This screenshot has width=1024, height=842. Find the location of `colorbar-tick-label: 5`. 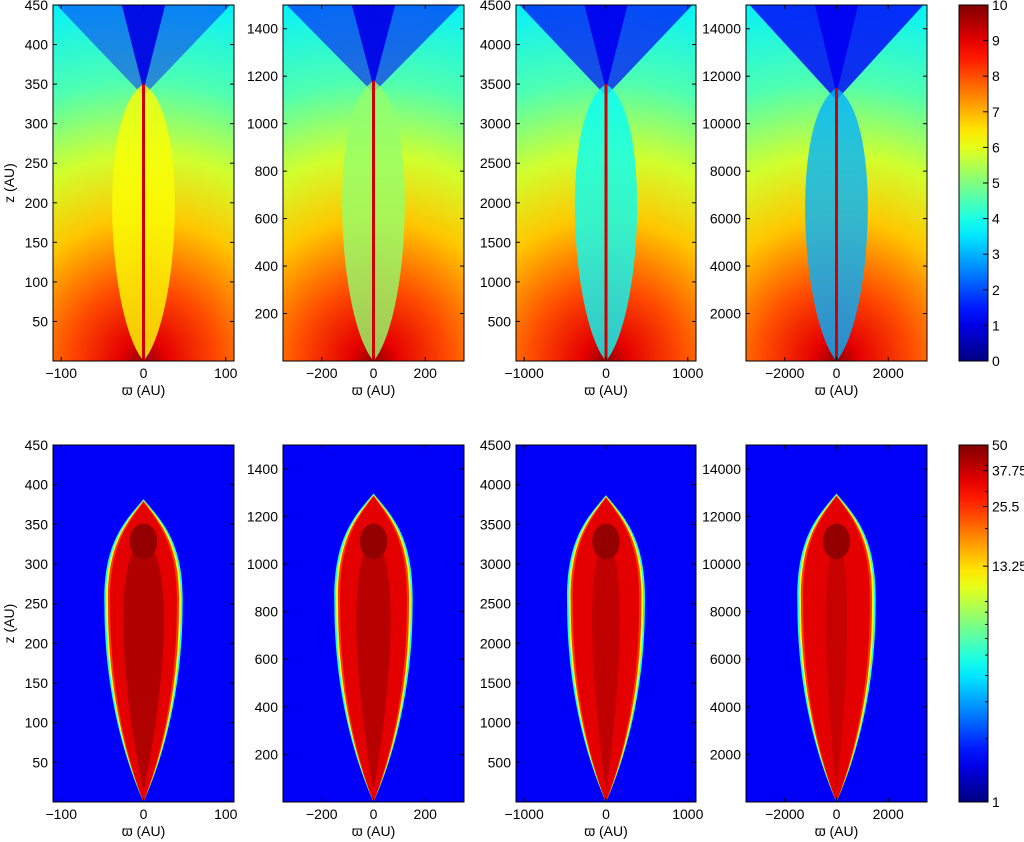

colorbar-tick-label: 5 is located at coordinates (996, 183).